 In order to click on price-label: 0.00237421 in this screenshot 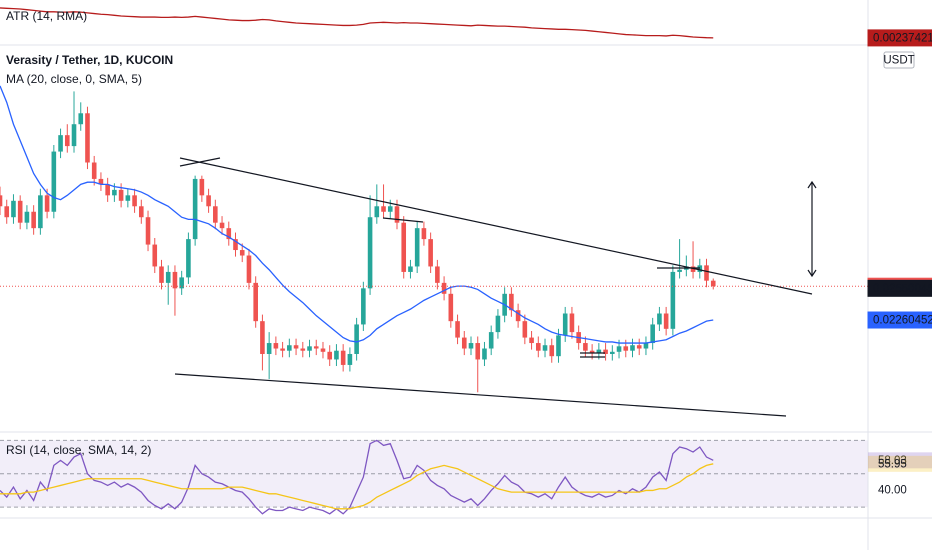, I will do `click(902, 38)`.